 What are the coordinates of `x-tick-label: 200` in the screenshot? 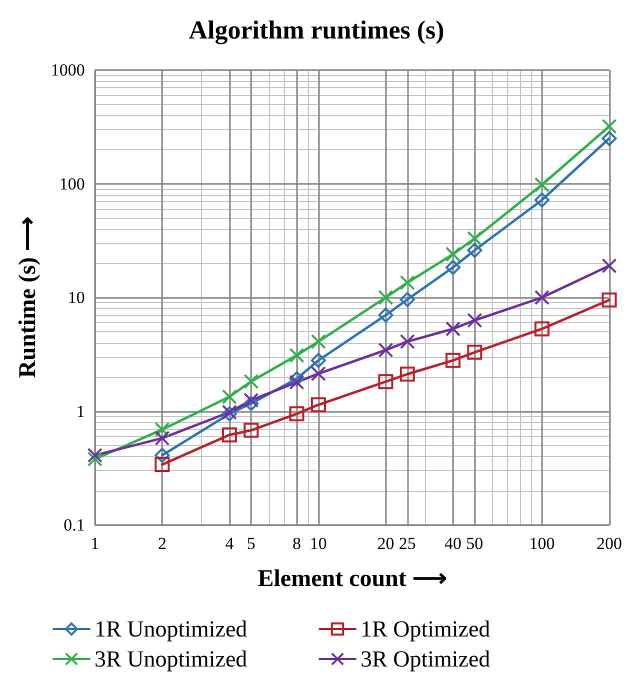 It's located at (609, 543).